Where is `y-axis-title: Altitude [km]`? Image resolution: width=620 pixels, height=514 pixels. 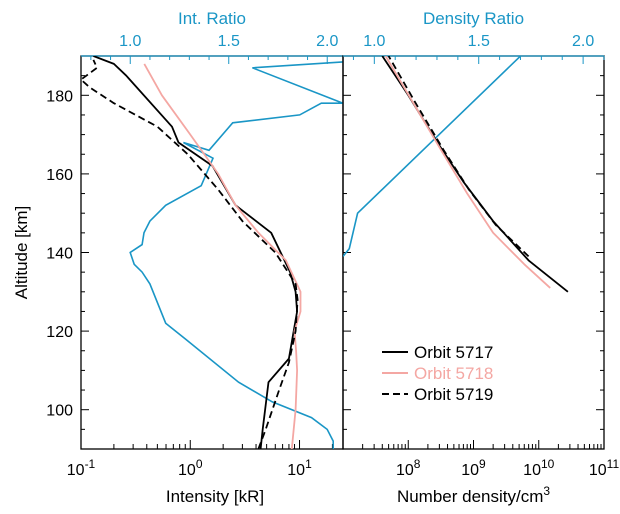
y-axis-title: Altitude [km] is located at coordinates (21, 253).